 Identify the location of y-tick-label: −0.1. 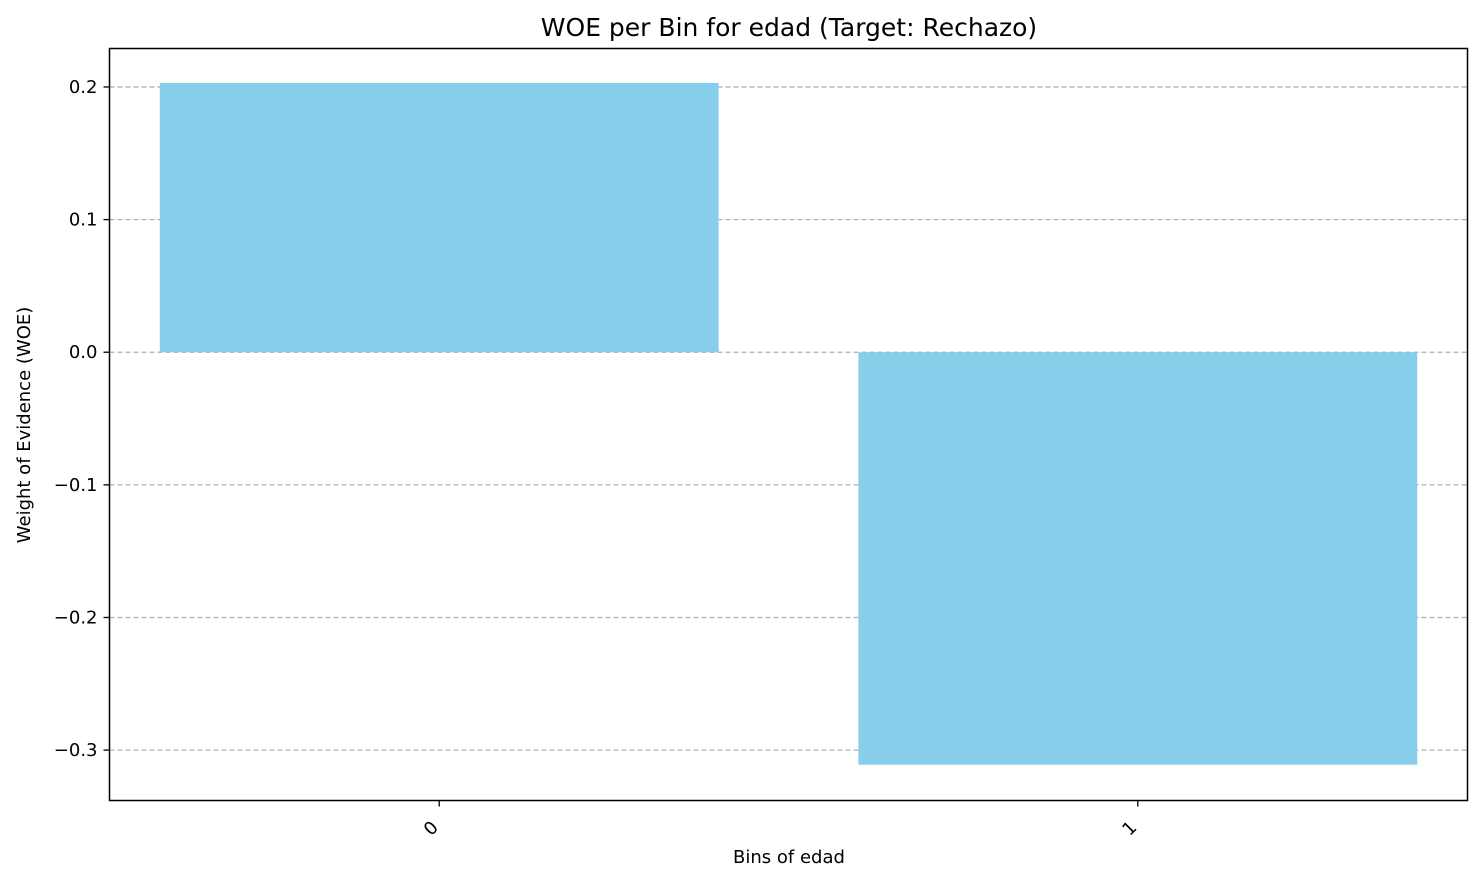
(76, 485).